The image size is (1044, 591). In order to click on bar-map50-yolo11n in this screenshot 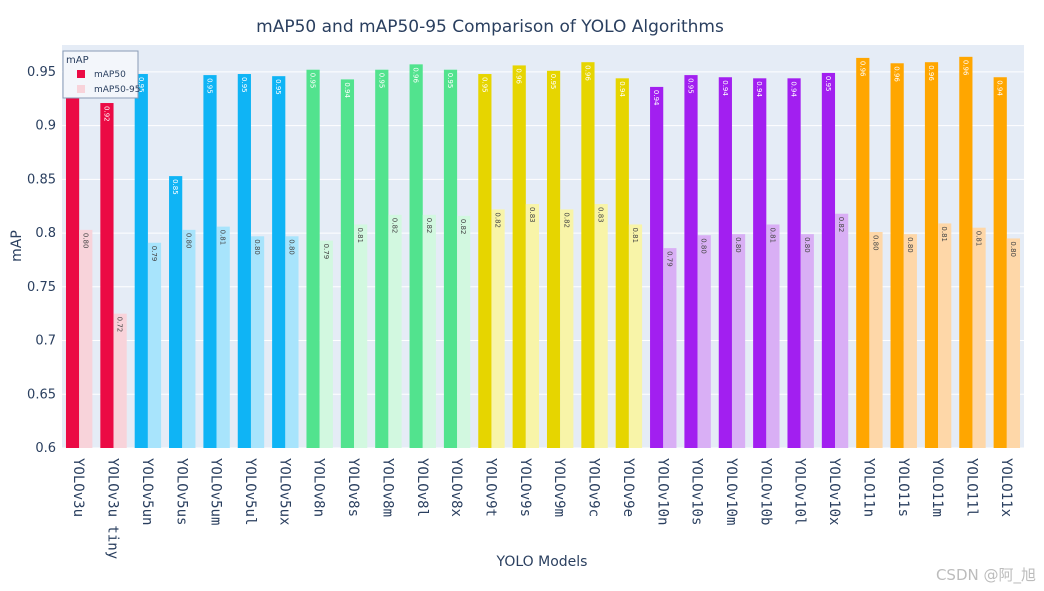, I will do `click(863, 253)`.